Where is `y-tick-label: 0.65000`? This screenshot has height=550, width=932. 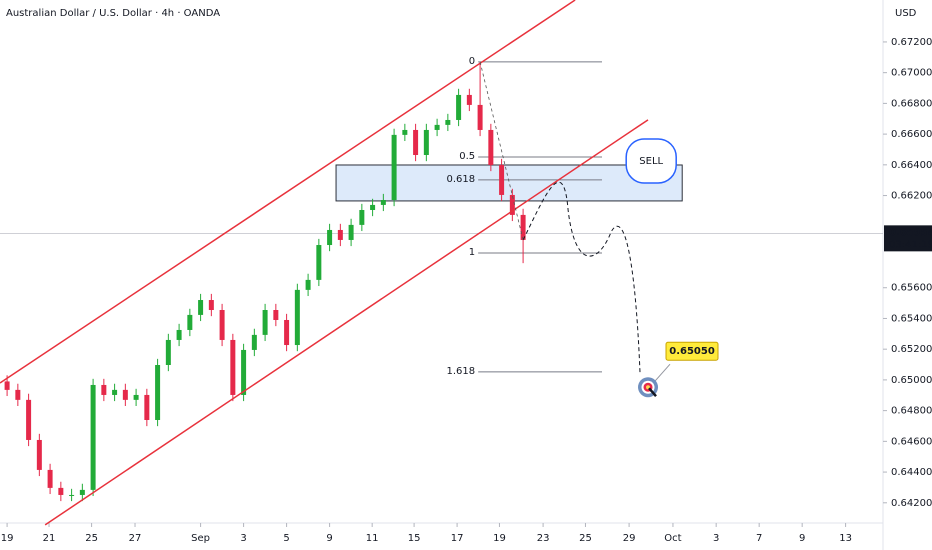
y-tick-label: 0.65000 is located at coordinates (911, 380).